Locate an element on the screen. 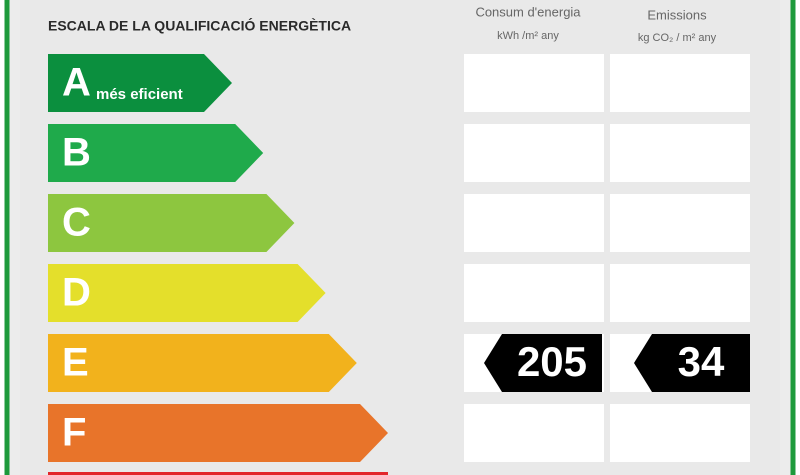 The height and width of the screenshot is (475, 800). column-title: Emissions is located at coordinates (677, 14).